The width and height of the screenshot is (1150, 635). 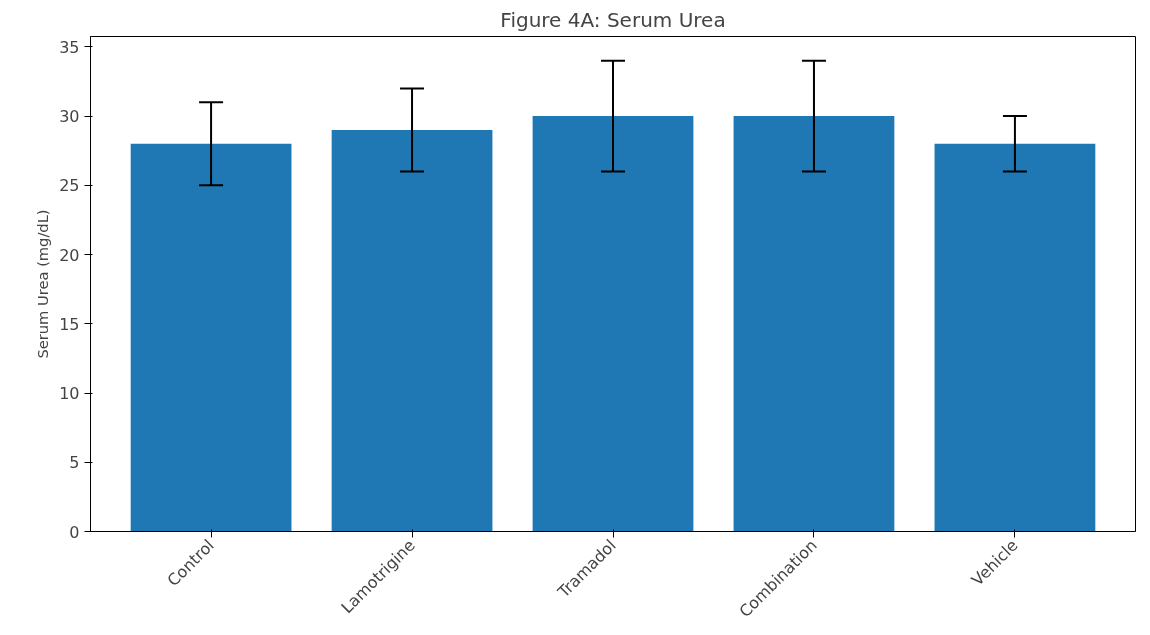 What do you see at coordinates (69, 255) in the screenshot?
I see `y-tick-label: 20` at bounding box center [69, 255].